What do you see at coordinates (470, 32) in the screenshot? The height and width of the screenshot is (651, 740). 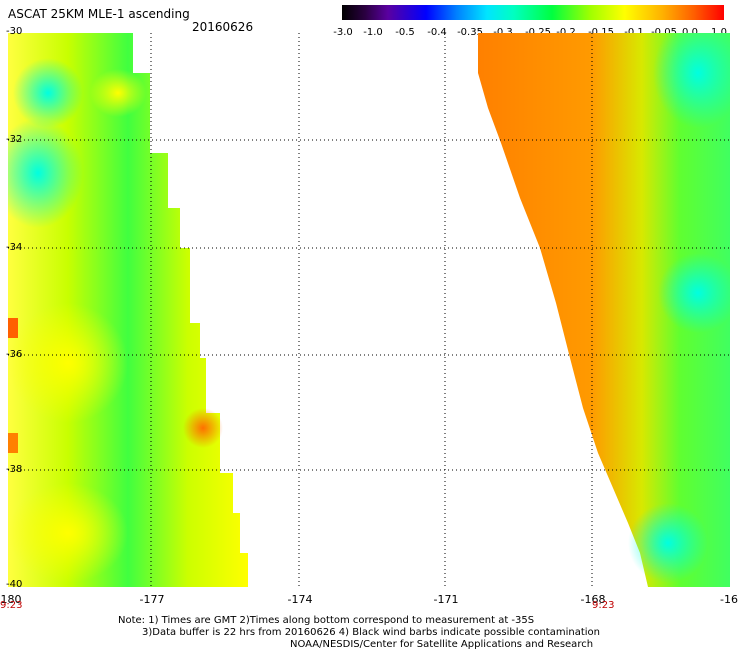 I see `colorbar-tick: -0.35` at bounding box center [470, 32].